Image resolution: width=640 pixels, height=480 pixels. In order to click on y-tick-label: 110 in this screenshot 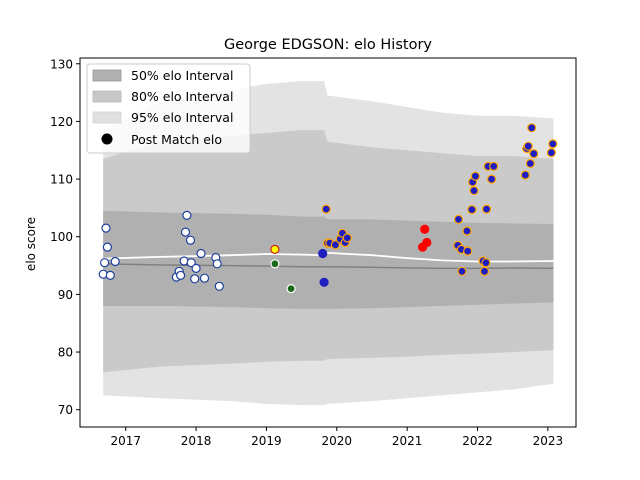, I will do `click(61, 180)`.